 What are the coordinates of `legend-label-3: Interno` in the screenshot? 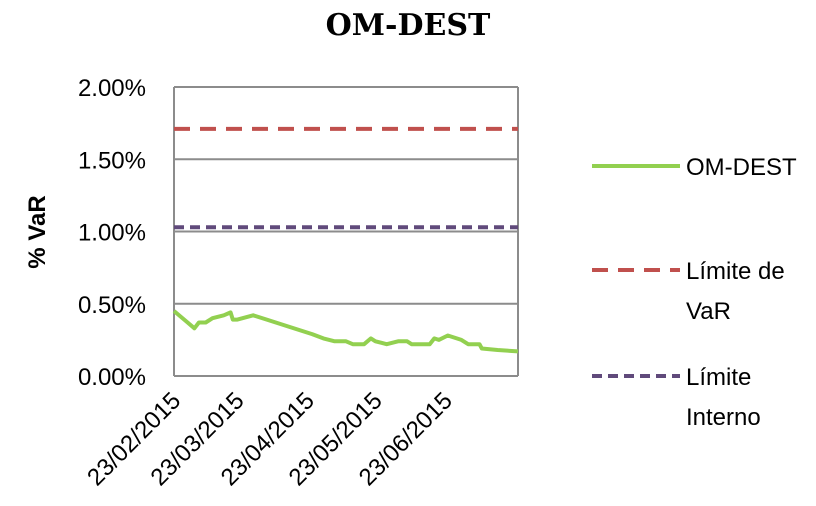 It's located at (723, 417).